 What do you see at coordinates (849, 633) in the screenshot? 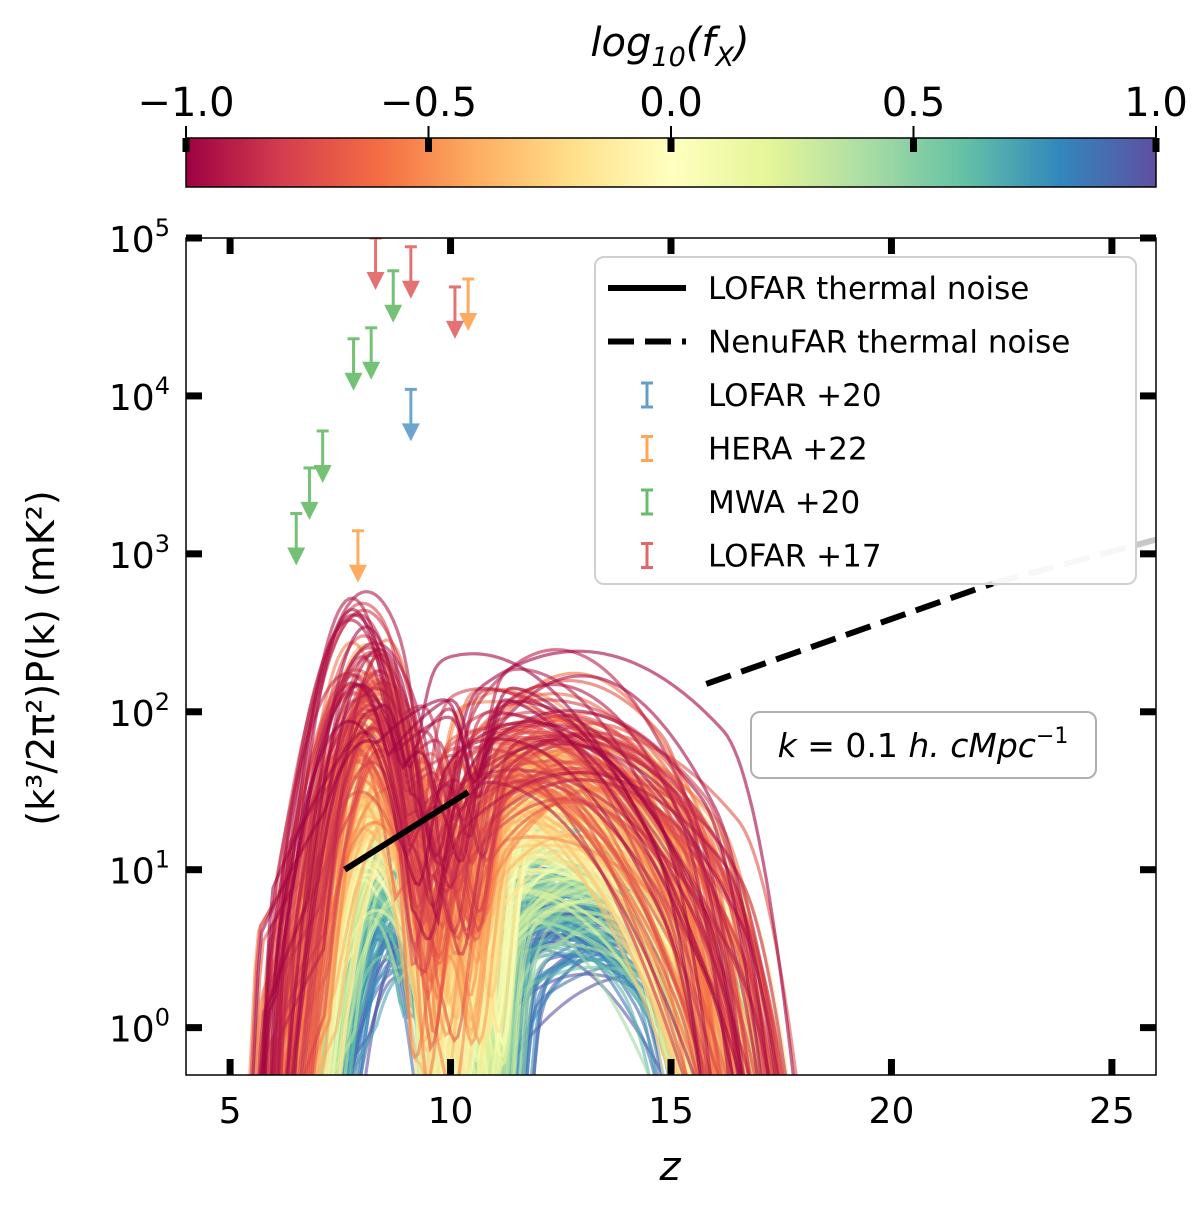
I see `nenufar-noise-line` at bounding box center [849, 633].